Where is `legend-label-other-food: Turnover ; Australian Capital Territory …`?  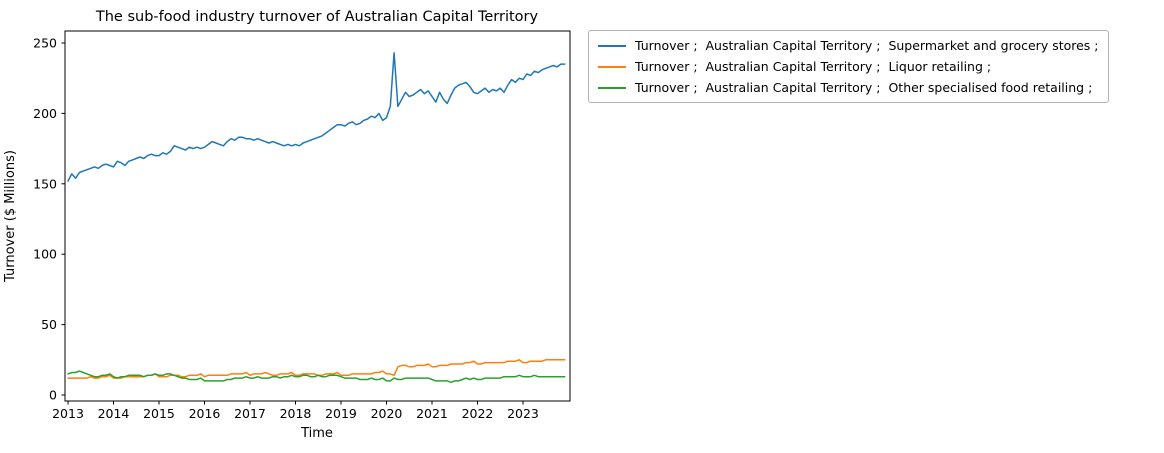
legend-label-other-food: Turnover ; Australian Capital Territory … is located at coordinates (864, 87).